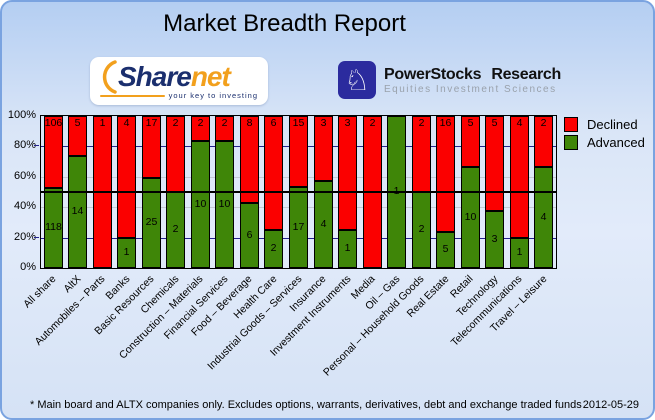 The image size is (655, 420). I want to click on legend-entry-declined: Declined, so click(604, 124).